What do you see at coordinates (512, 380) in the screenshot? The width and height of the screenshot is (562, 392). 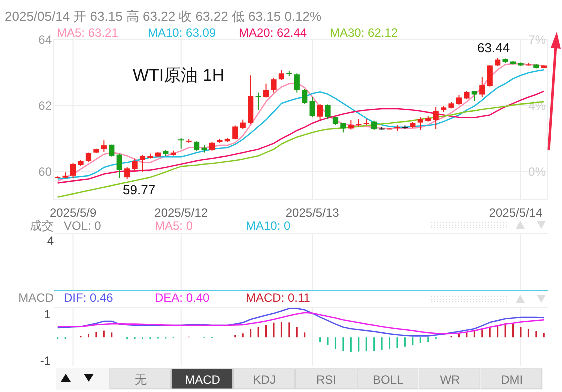 I see `text: DMI` at bounding box center [512, 380].